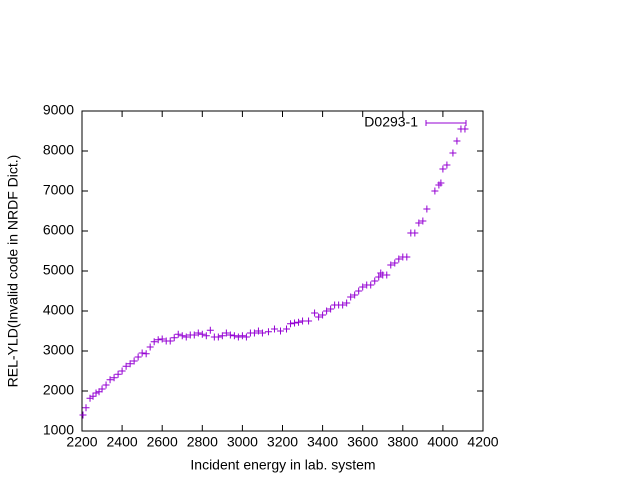 This screenshot has width=640, height=485. Describe the element at coordinates (58, 430) in the screenshot. I see `y-tick-label: 1000` at that location.